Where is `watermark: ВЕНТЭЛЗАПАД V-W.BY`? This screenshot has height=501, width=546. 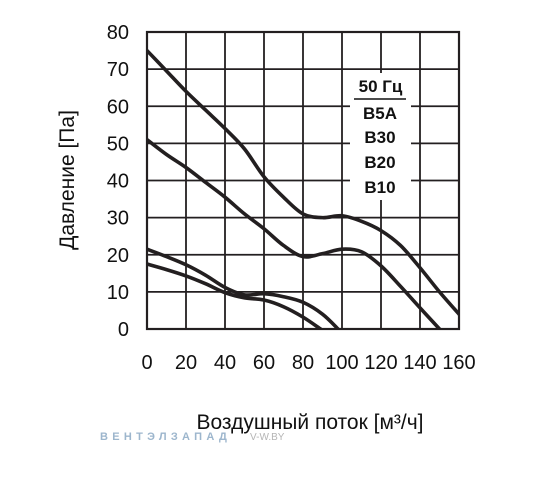 watermark: ВЕНТЭЛЗАПАД V-W.BY is located at coordinates (192, 437).